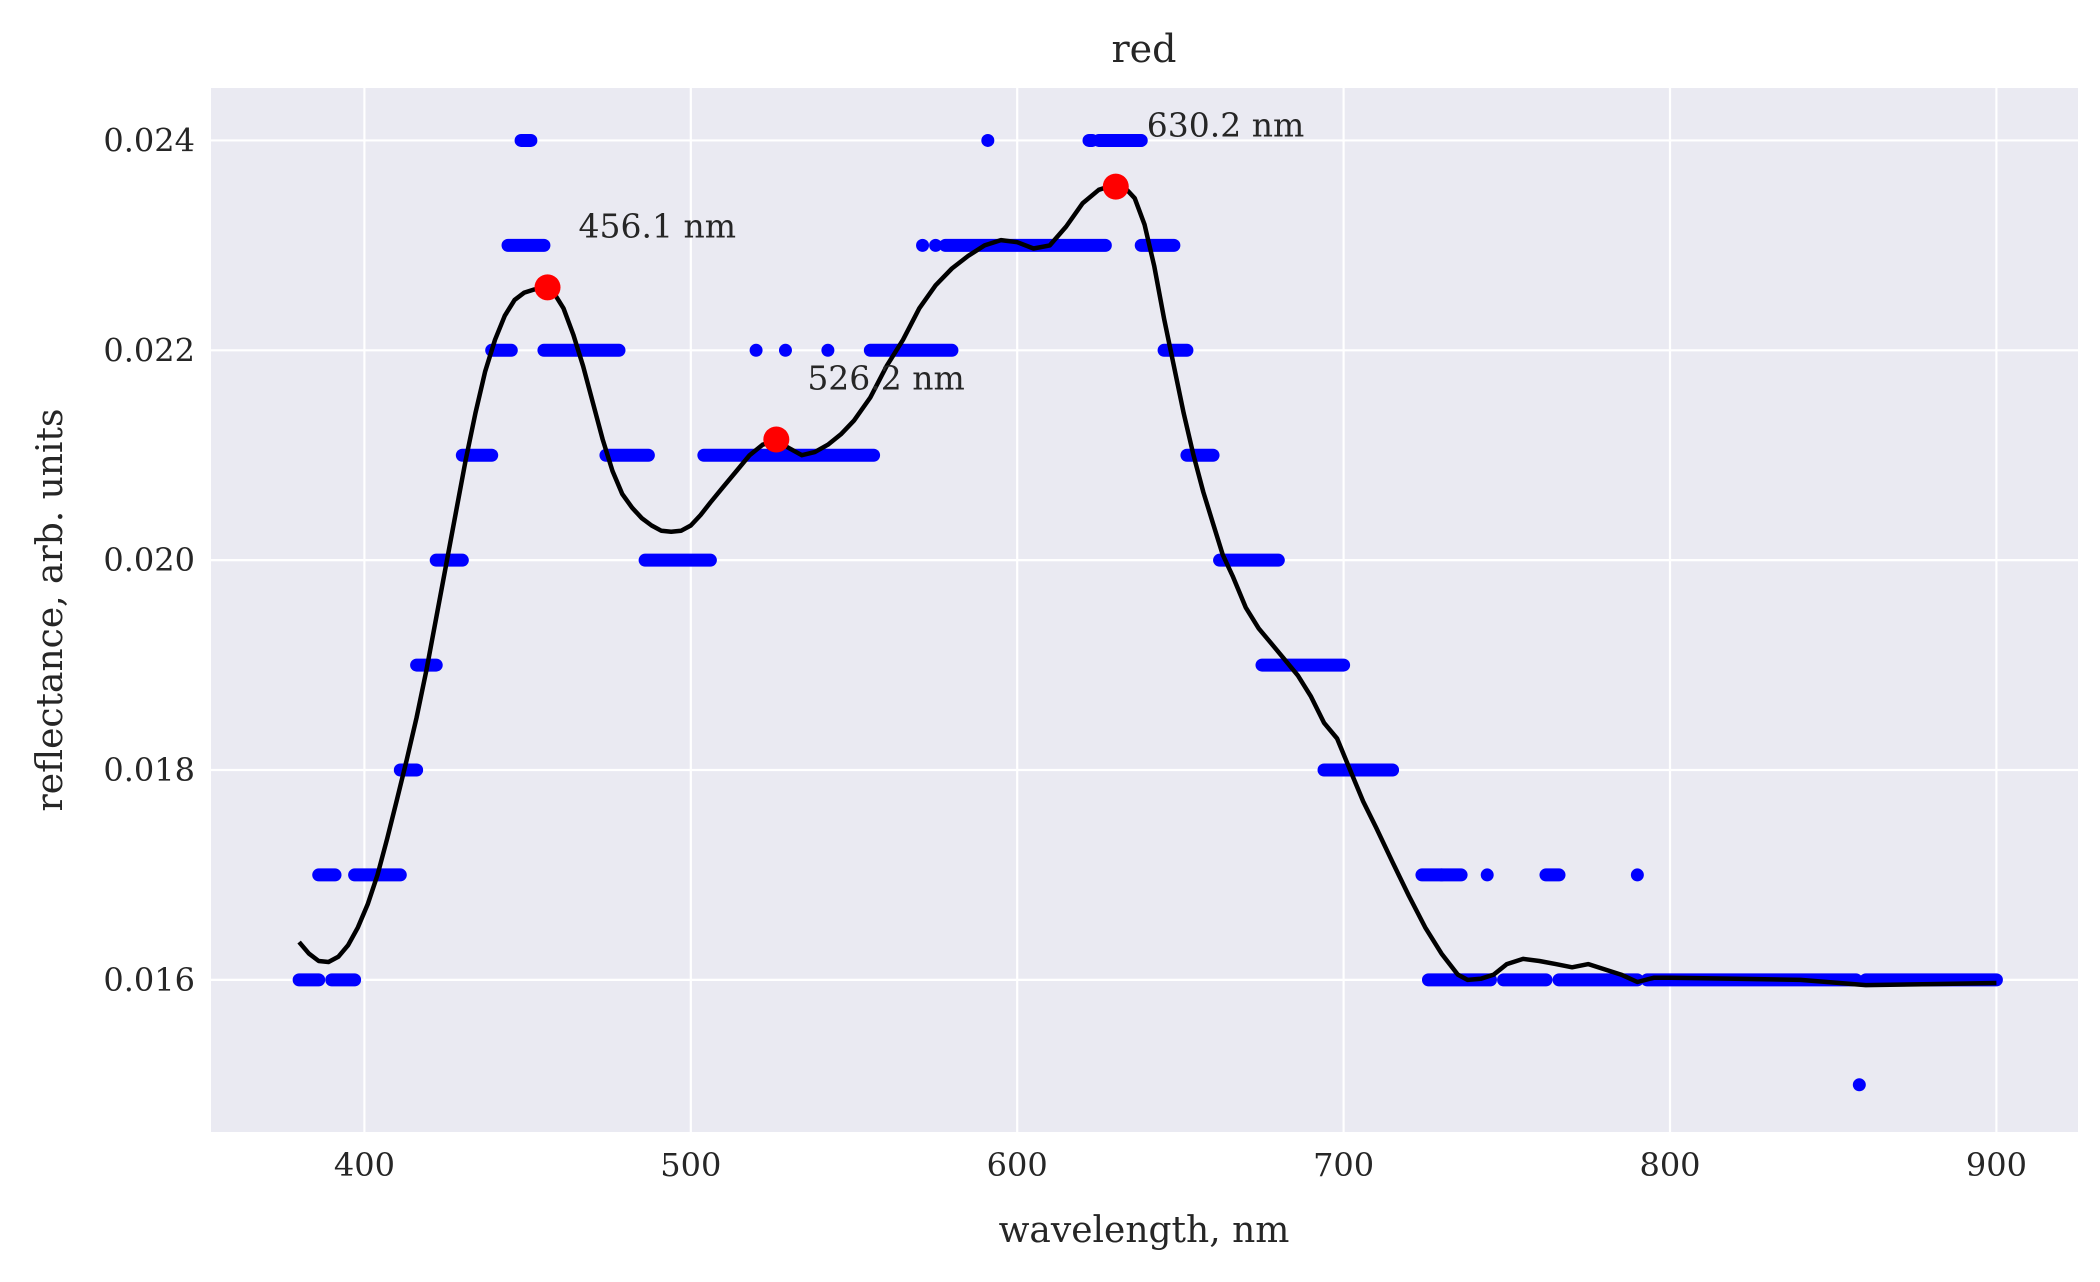 This screenshot has width=2100, height=1282. I want to click on y-tick-labels: 0.016 0.018 0.020 0.022 0.024, so click(149, 559).